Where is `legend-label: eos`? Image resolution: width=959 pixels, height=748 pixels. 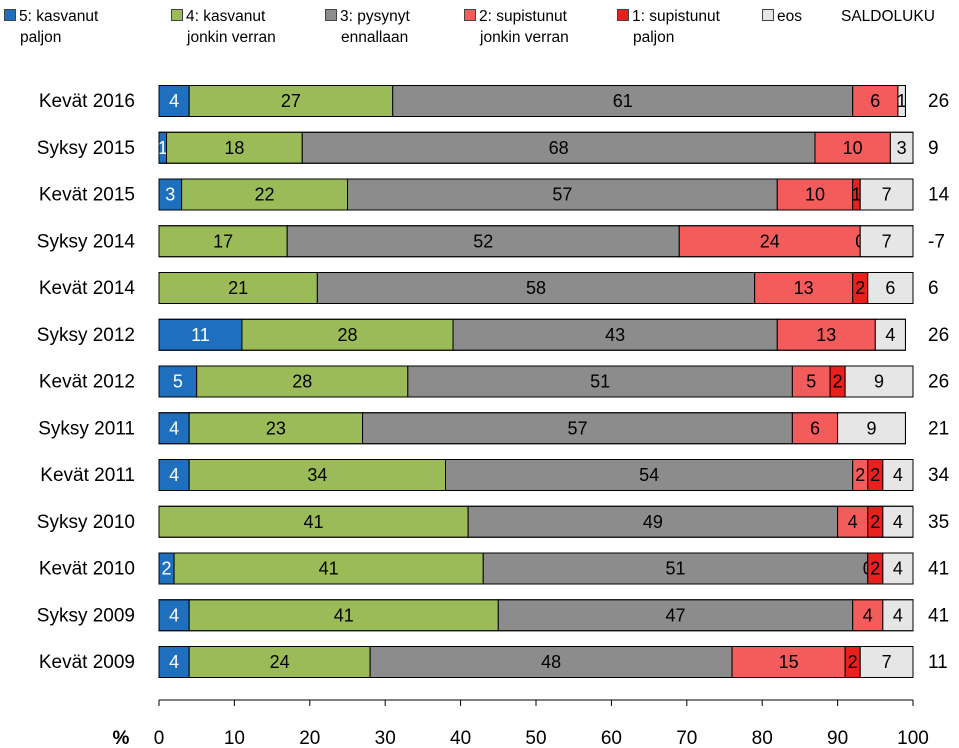 legend-label: eos is located at coordinates (789, 16).